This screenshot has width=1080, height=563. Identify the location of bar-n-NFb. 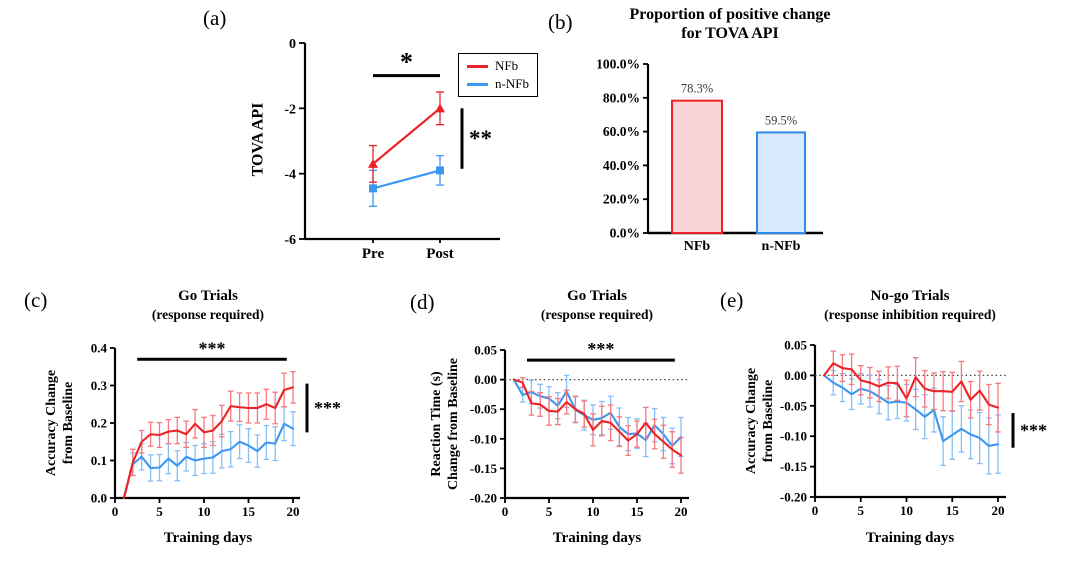
(781, 183).